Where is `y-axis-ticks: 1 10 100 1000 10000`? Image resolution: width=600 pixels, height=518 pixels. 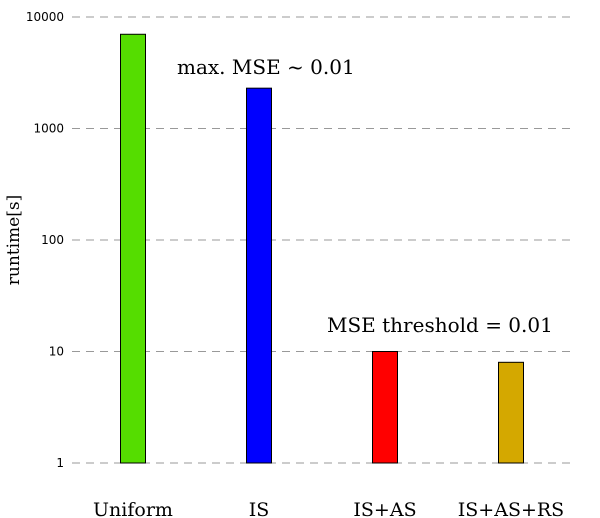
y-axis-ticks: 1 10 100 1000 10000 is located at coordinates (45, 240).